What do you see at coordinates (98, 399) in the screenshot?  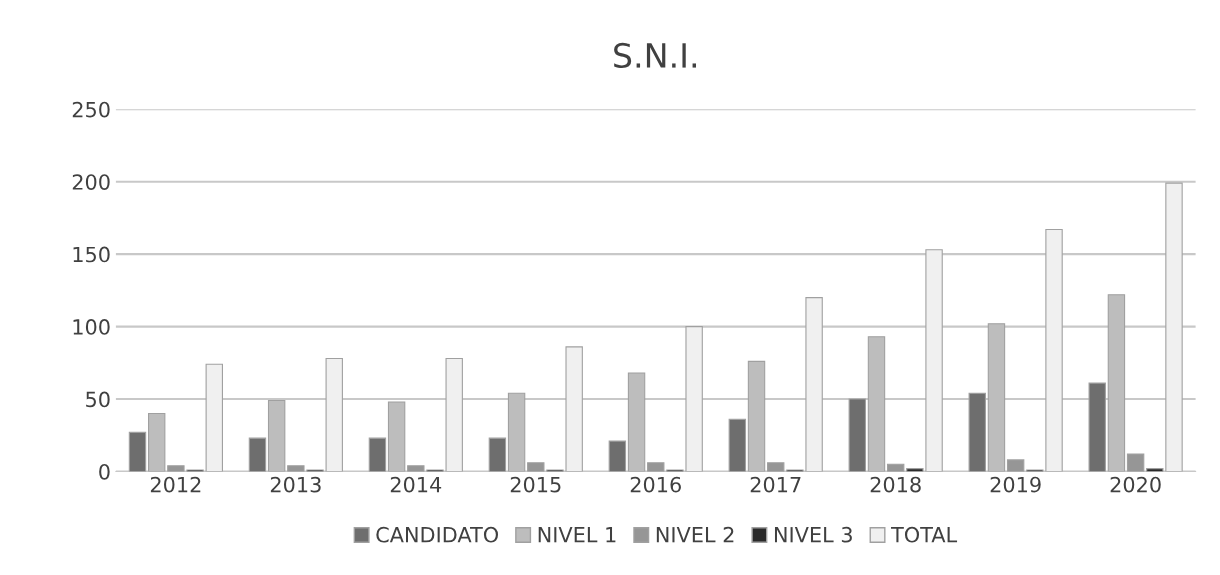 I see `y-tick-label: 50` at bounding box center [98, 399].